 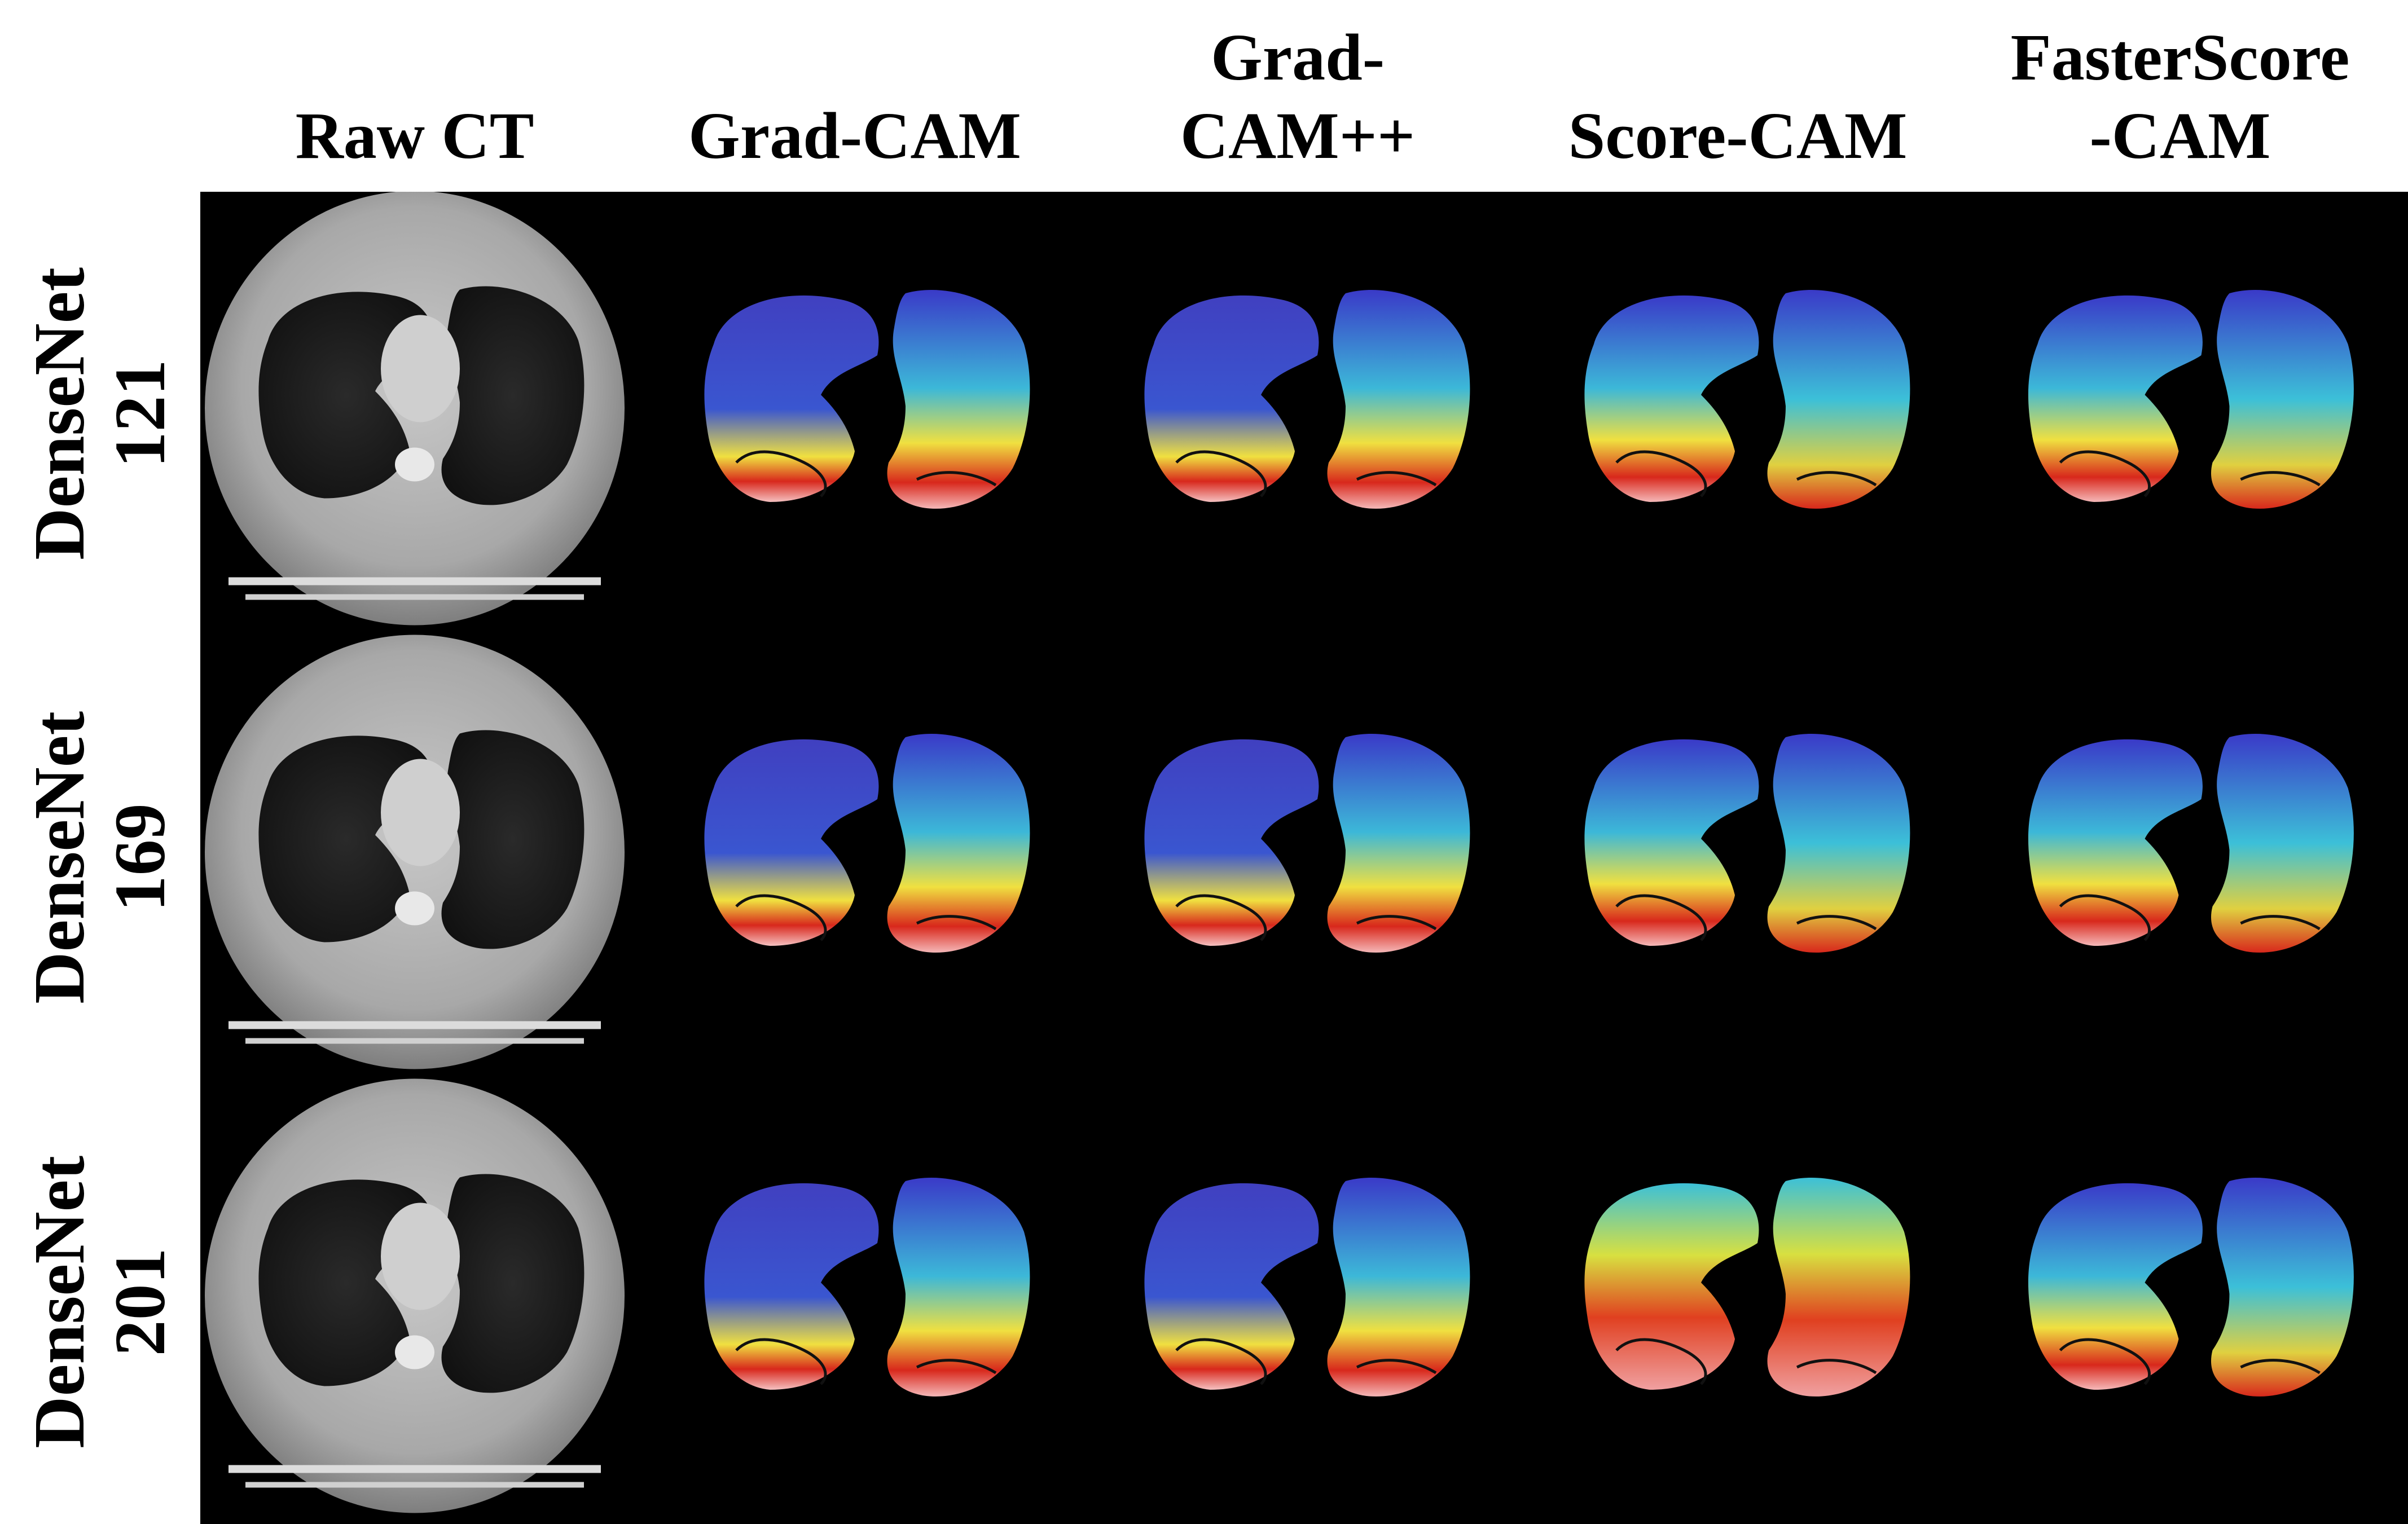 What do you see at coordinates (1298, 97) in the screenshot?
I see `column-header-grad-cam-pp: Grad- CAM++` at bounding box center [1298, 97].